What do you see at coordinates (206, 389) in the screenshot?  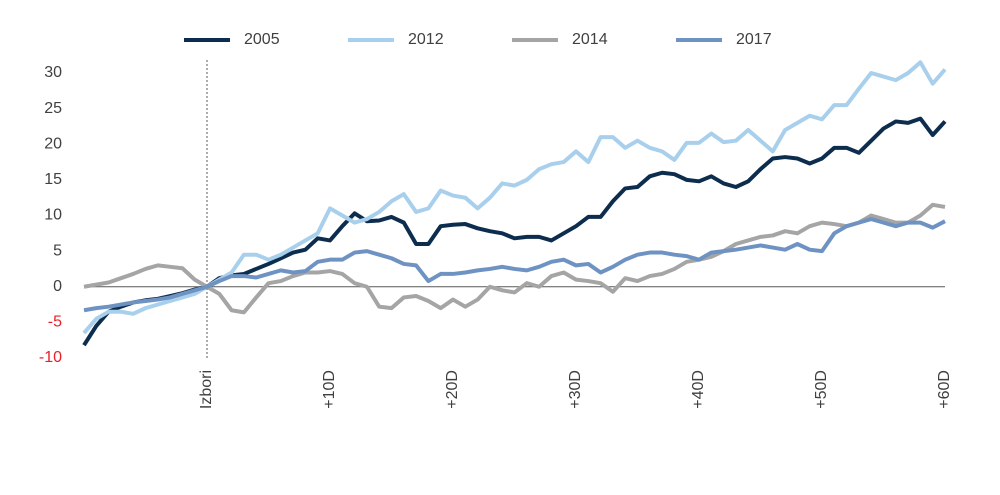 I see `x-tick-label: Izbori` at bounding box center [206, 389].